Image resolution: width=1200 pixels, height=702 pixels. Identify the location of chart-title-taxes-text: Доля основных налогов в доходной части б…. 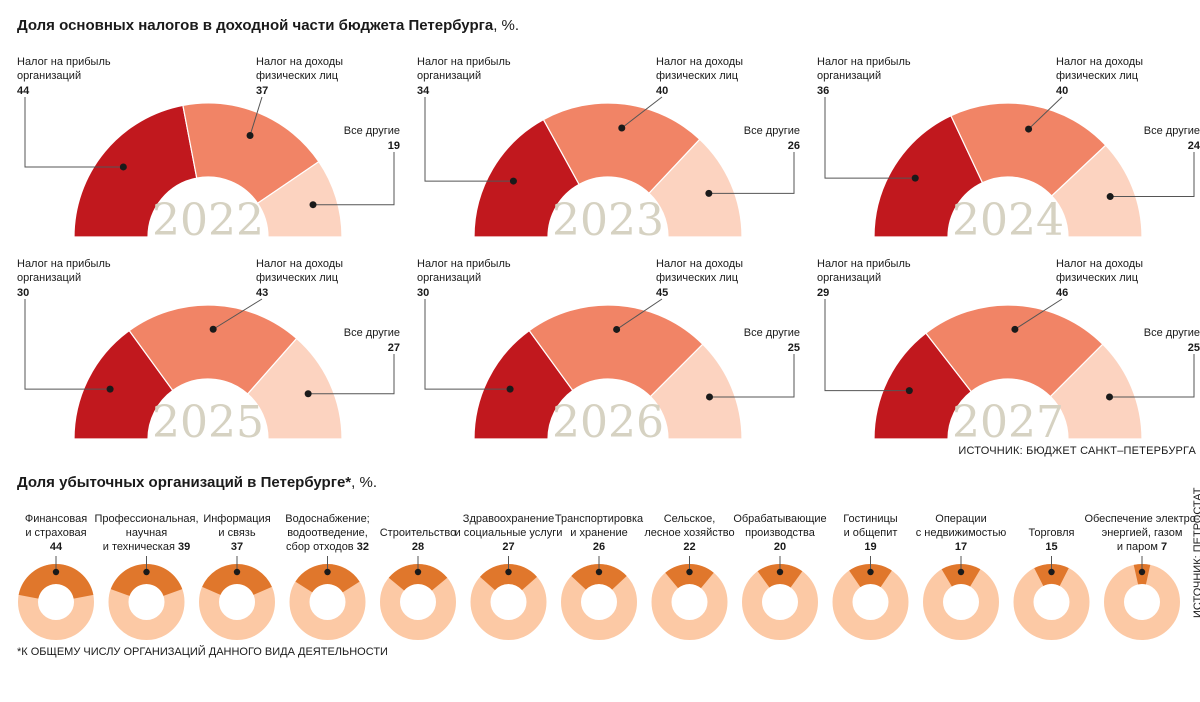
(255, 25).